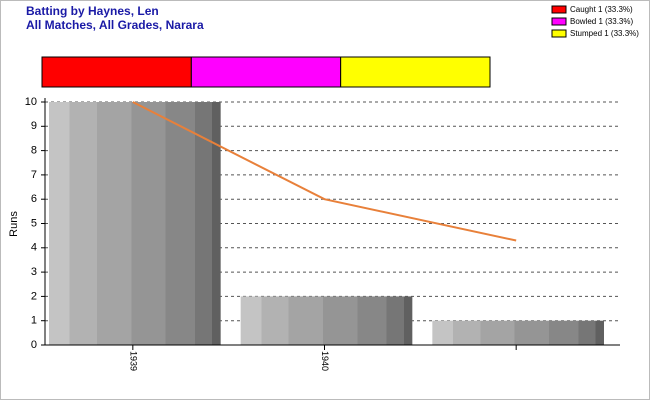 The width and height of the screenshot is (650, 400). I want to click on legend-label: Bowled 1 (33.3%), so click(601, 21).